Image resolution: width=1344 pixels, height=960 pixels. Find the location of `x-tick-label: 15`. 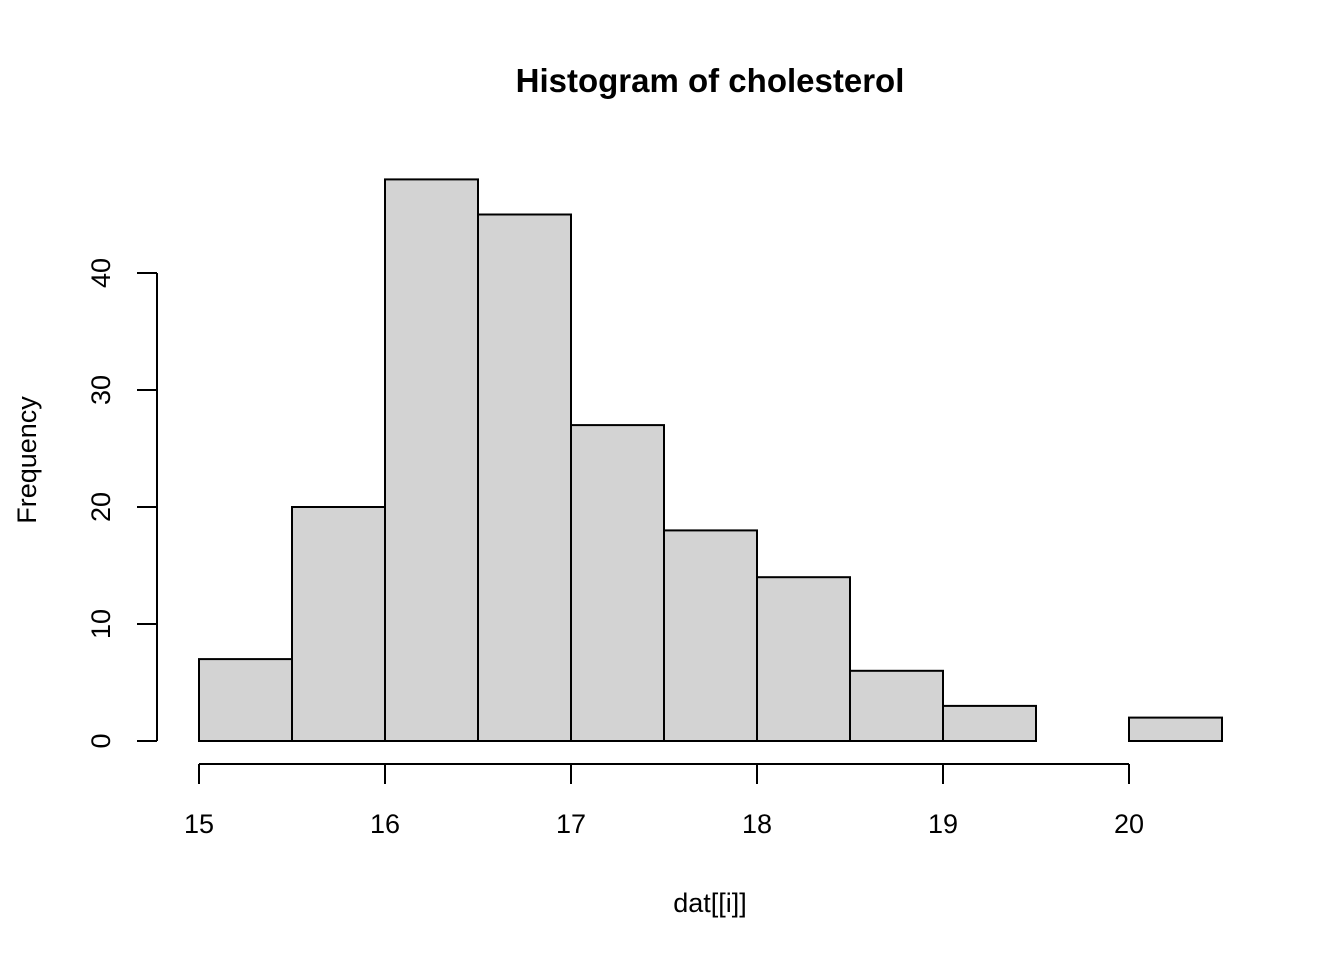

x-tick-label: 15 is located at coordinates (199, 824).